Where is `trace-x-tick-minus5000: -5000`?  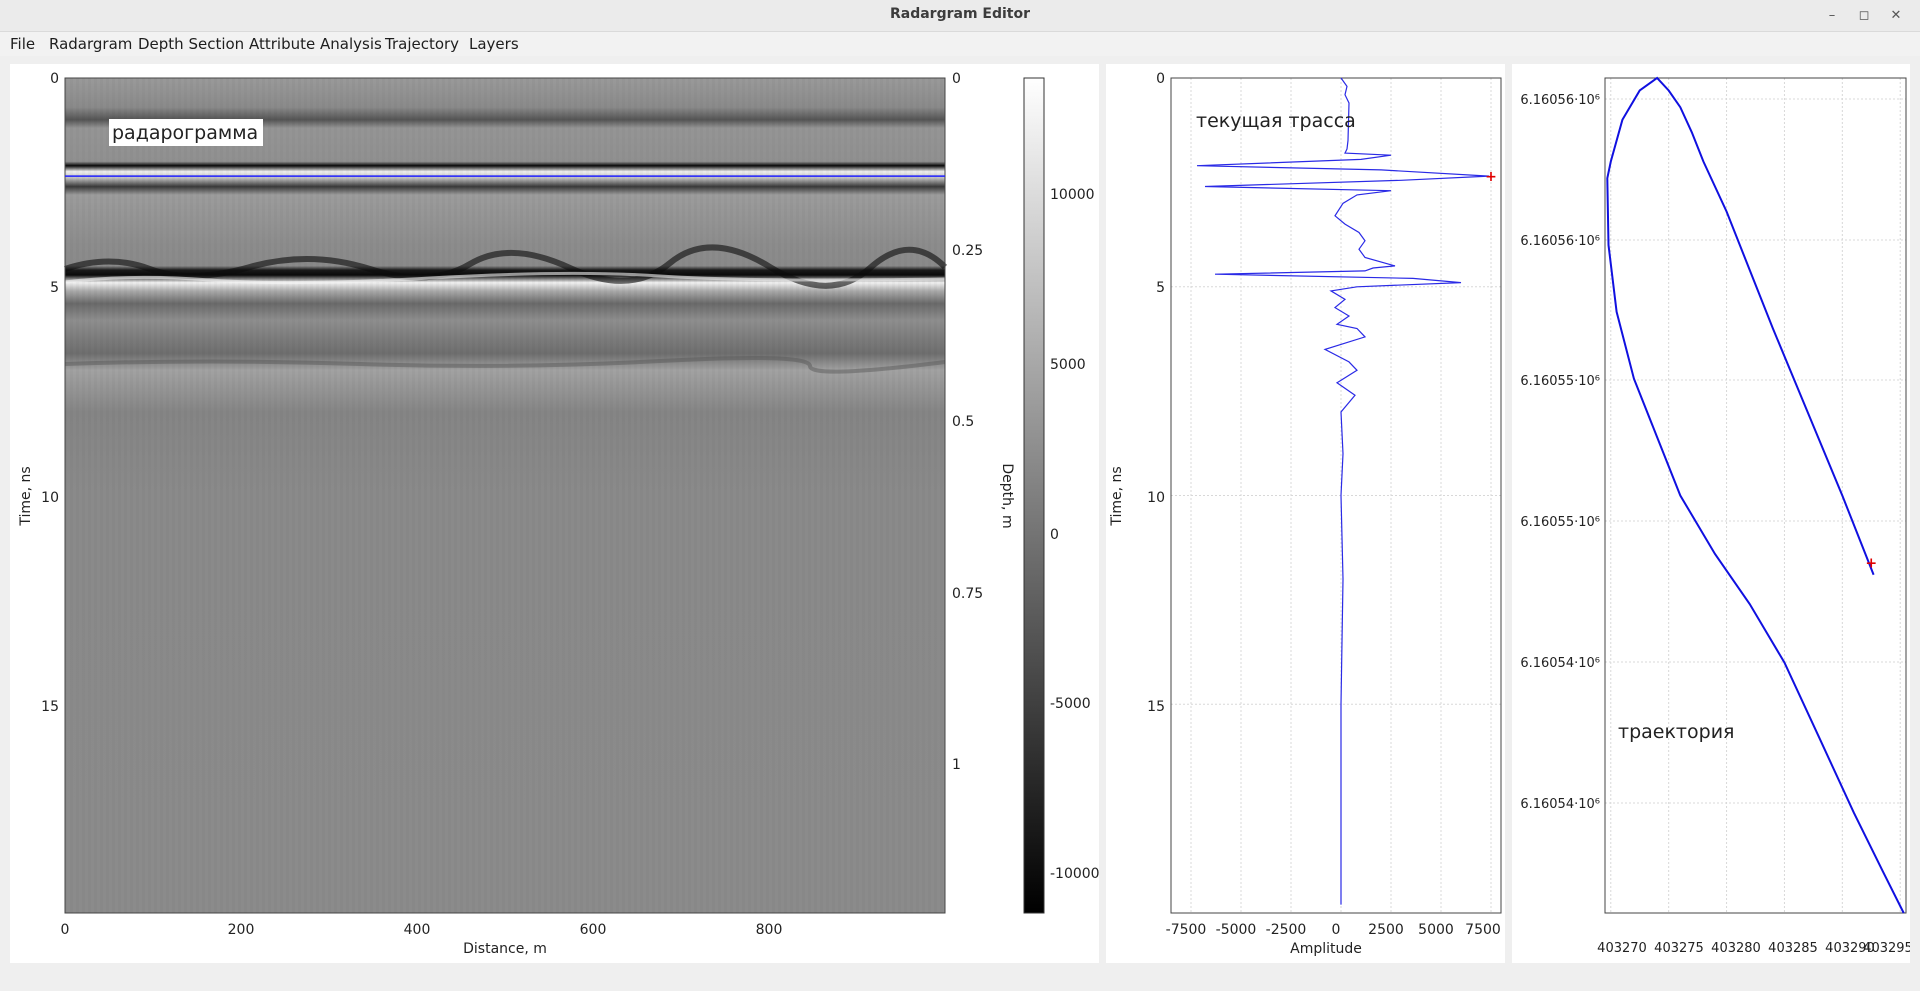
trace-x-tick-minus5000: -5000 is located at coordinates (1236, 930).